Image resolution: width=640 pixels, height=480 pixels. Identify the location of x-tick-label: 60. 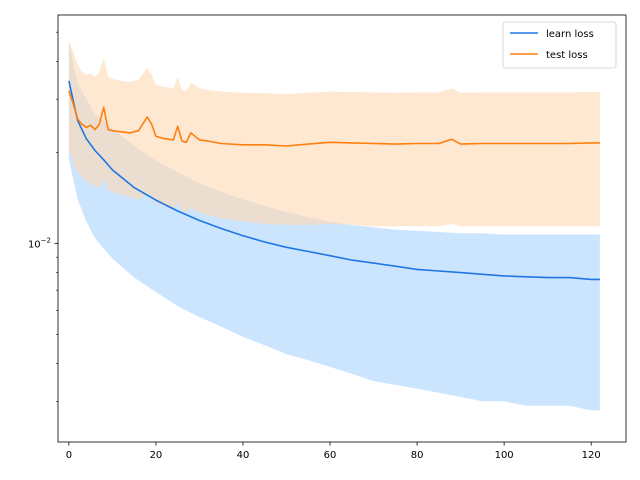
(330, 455).